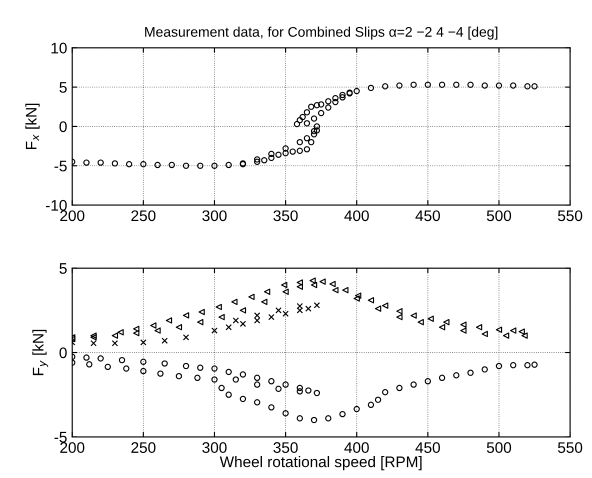 This screenshot has height=478, width=592. I want to click on y-tick-label: 10, so click(59, 48).